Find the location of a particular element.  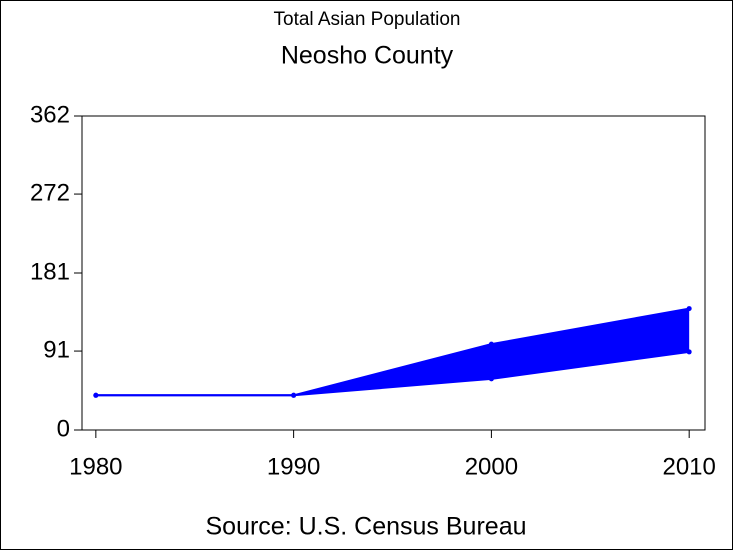

x-tick-label: 1980 is located at coordinates (95, 466).